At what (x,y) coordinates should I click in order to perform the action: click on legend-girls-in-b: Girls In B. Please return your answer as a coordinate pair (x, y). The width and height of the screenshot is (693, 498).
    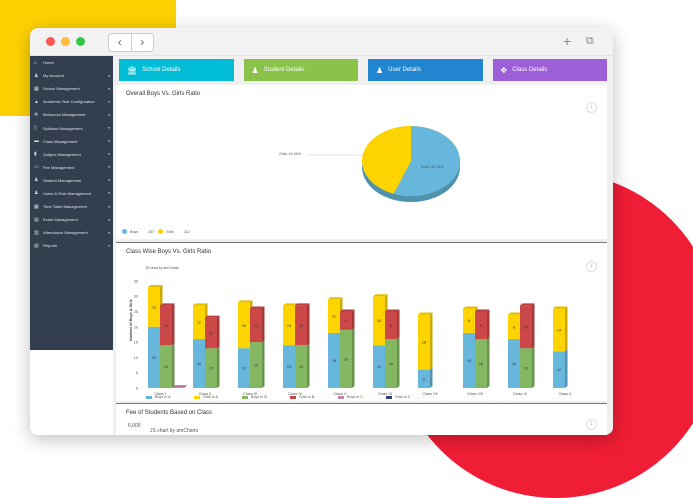
    Looking at the image, I should click on (302, 397).